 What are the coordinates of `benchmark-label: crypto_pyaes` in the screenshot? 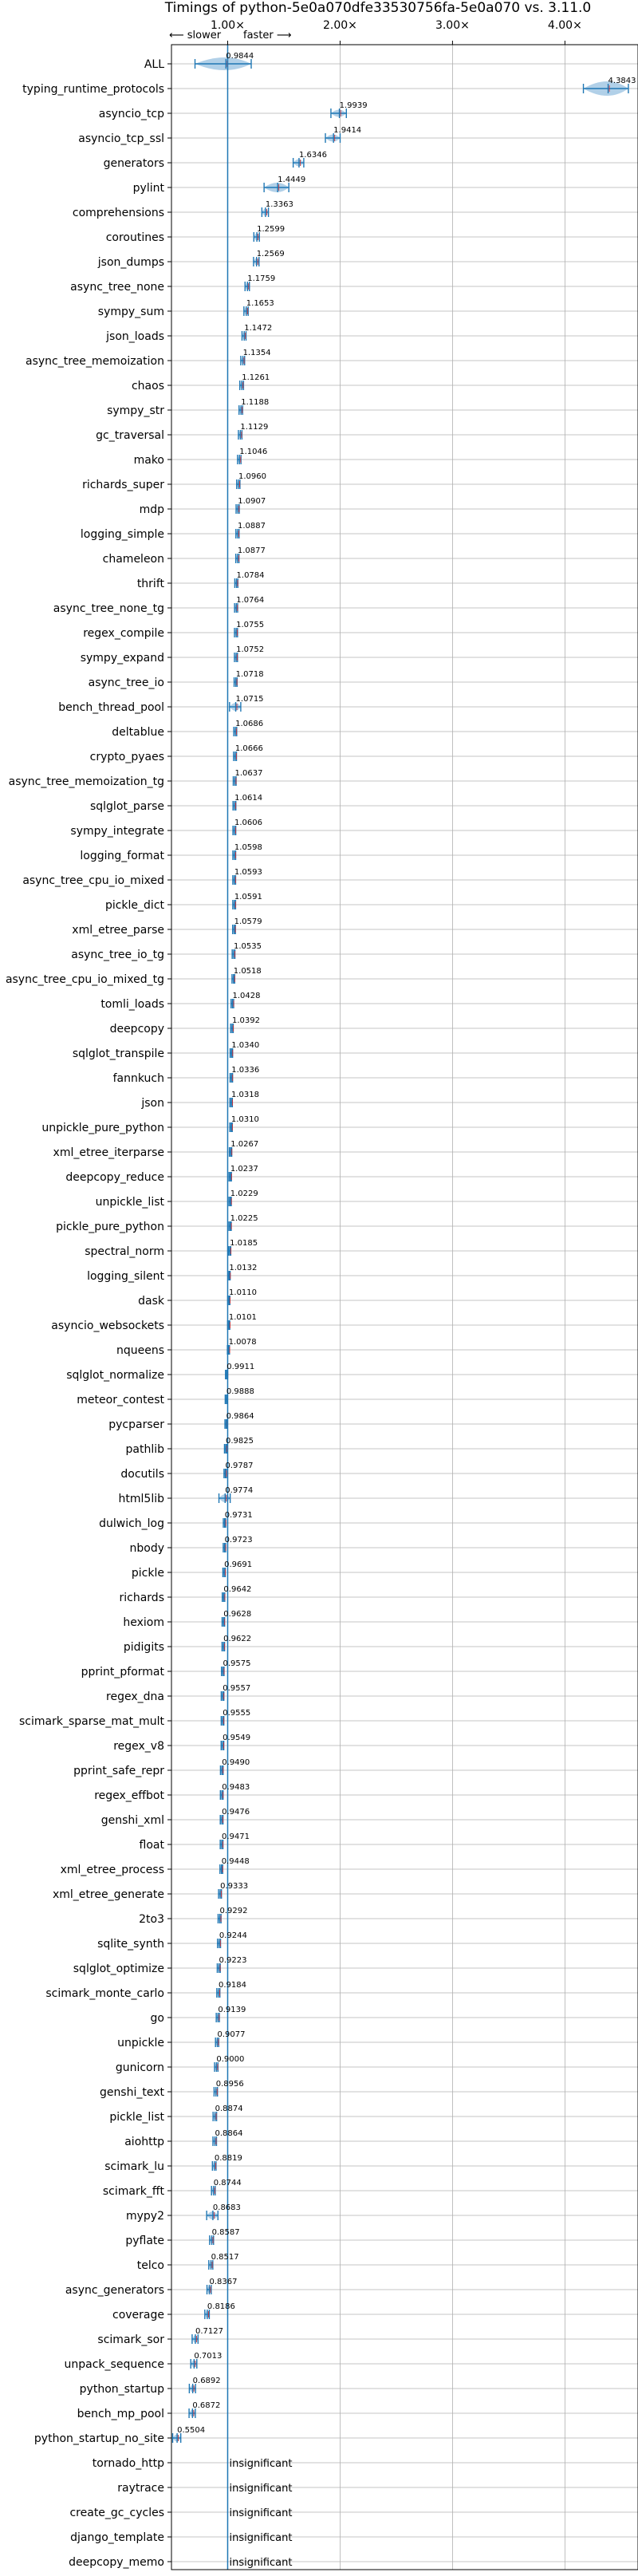 It's located at (127, 757).